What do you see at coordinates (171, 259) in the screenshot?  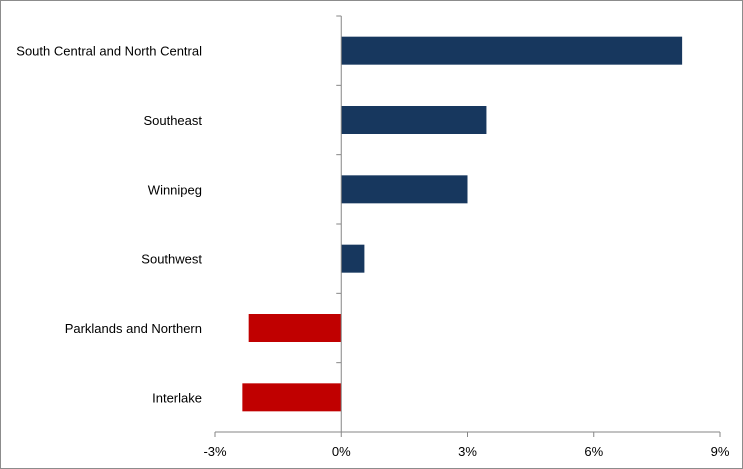 I see `category-label: Southwest` at bounding box center [171, 259].